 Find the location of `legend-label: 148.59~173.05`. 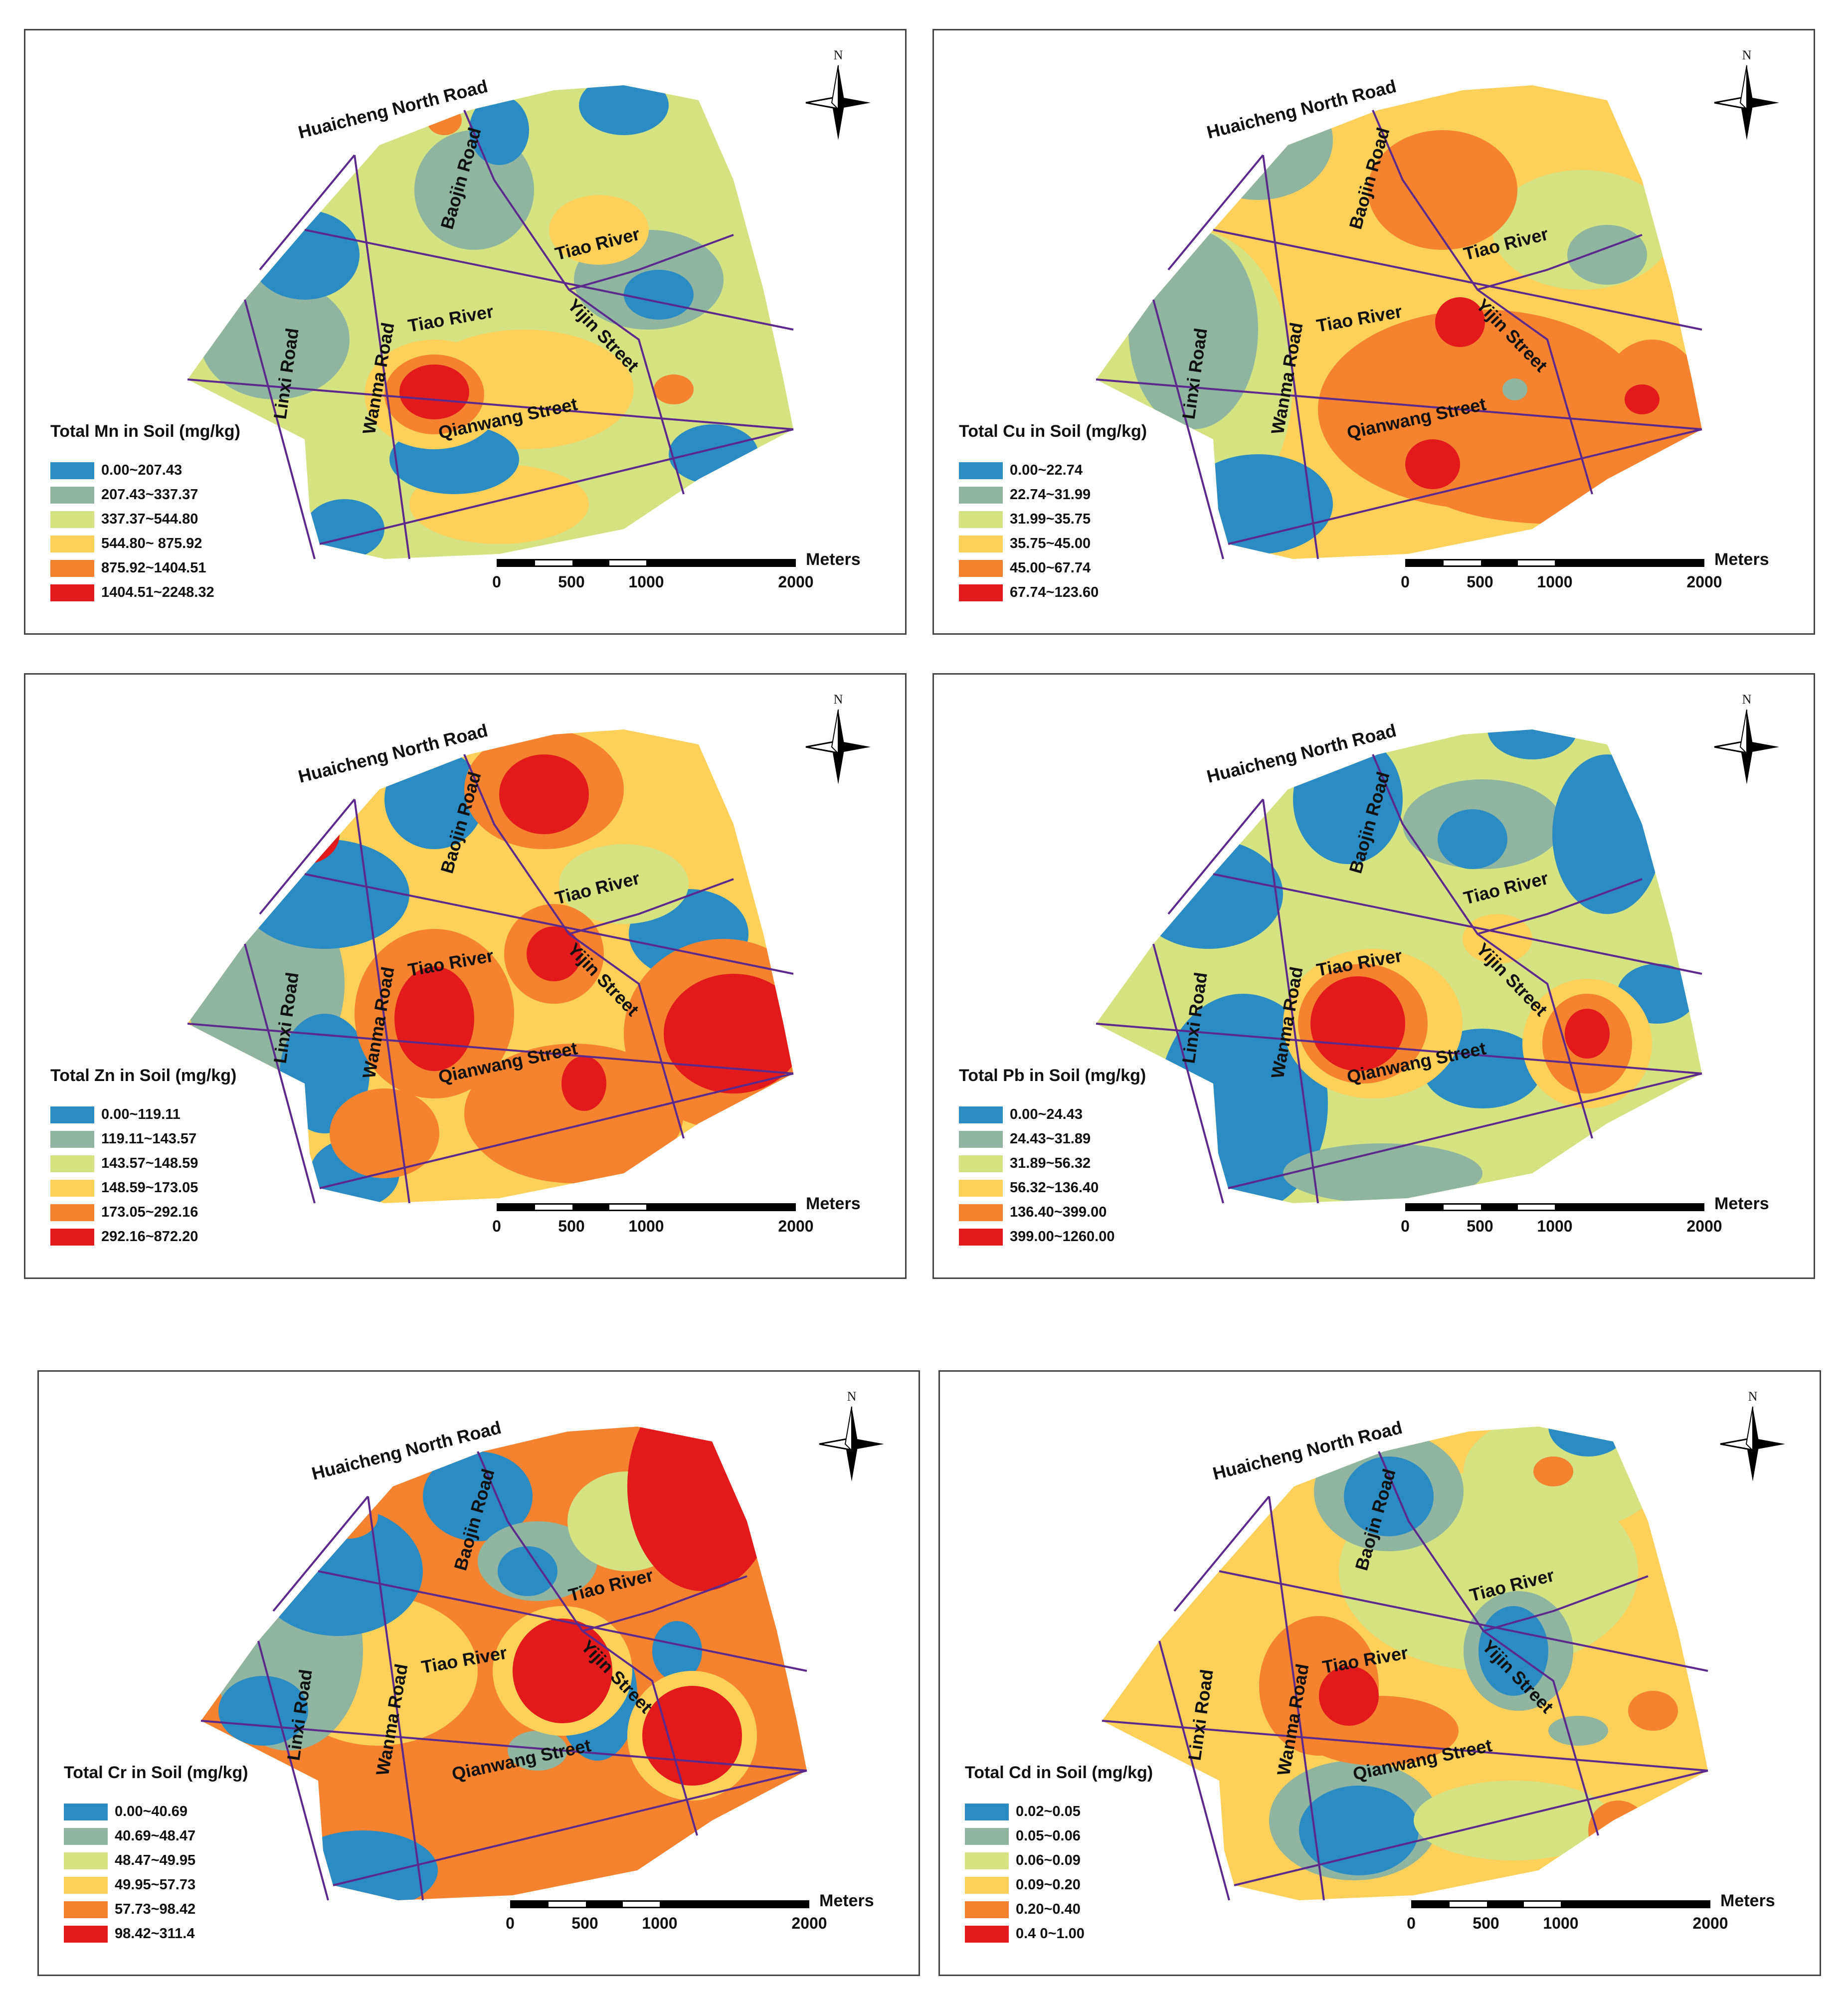

legend-label: 148.59~173.05 is located at coordinates (149, 1188).